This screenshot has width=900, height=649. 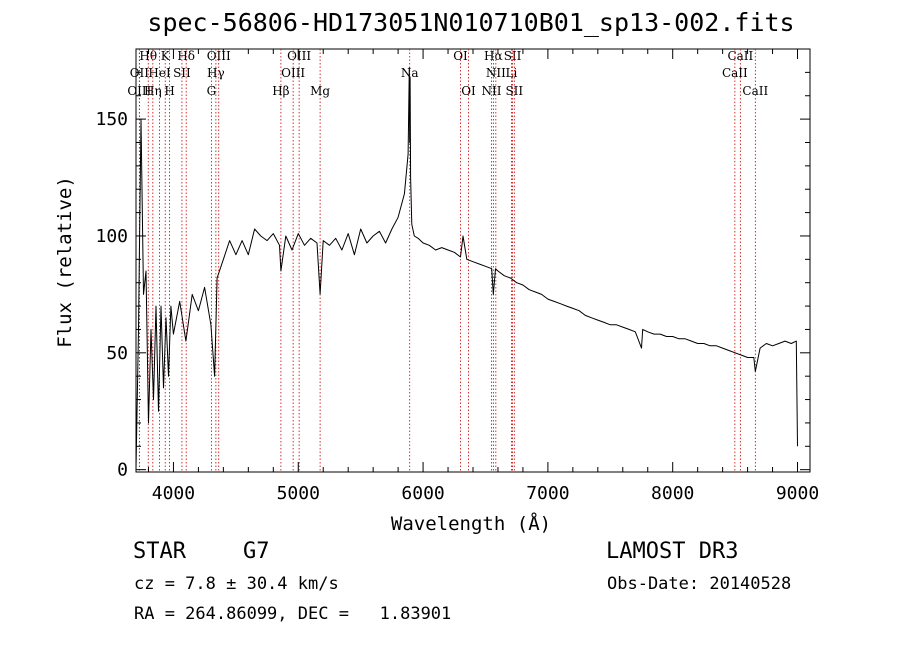 I want to click on spectral-line-label: Hγ, so click(x=216, y=73).